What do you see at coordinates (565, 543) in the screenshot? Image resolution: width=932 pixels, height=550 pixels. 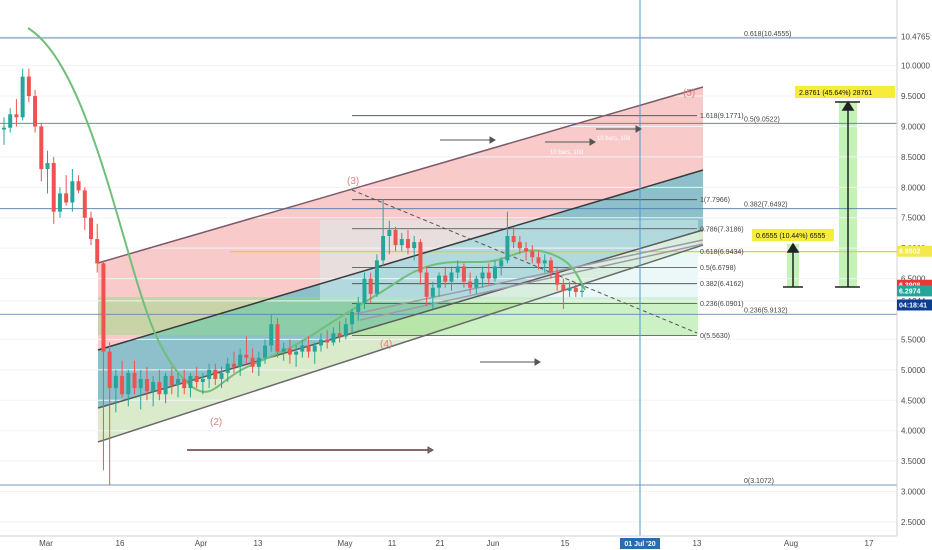 I see `x-tick-label-8: 15` at bounding box center [565, 543].